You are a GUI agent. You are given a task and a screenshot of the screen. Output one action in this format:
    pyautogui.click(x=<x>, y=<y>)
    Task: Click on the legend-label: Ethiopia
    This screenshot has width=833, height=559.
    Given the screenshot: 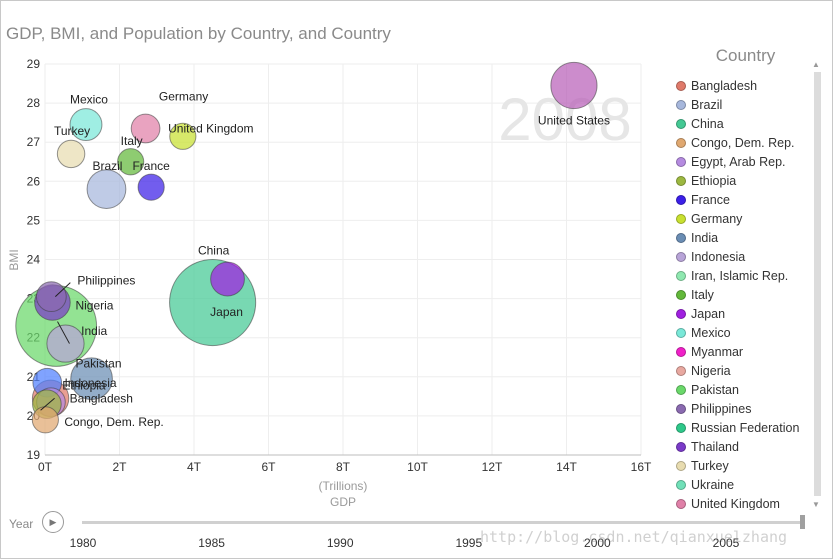 What is the action you would take?
    pyautogui.click(x=714, y=180)
    